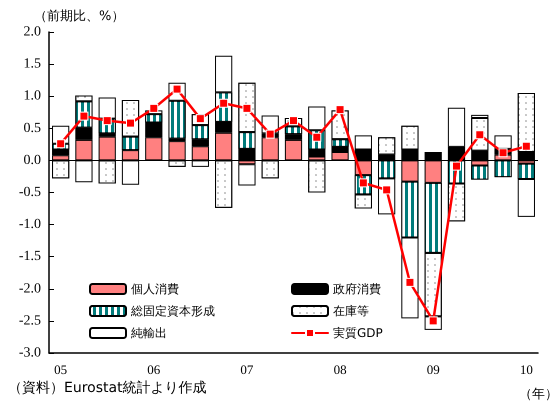  I want to click on legend-label: 総固定資本形成, so click(172, 311).